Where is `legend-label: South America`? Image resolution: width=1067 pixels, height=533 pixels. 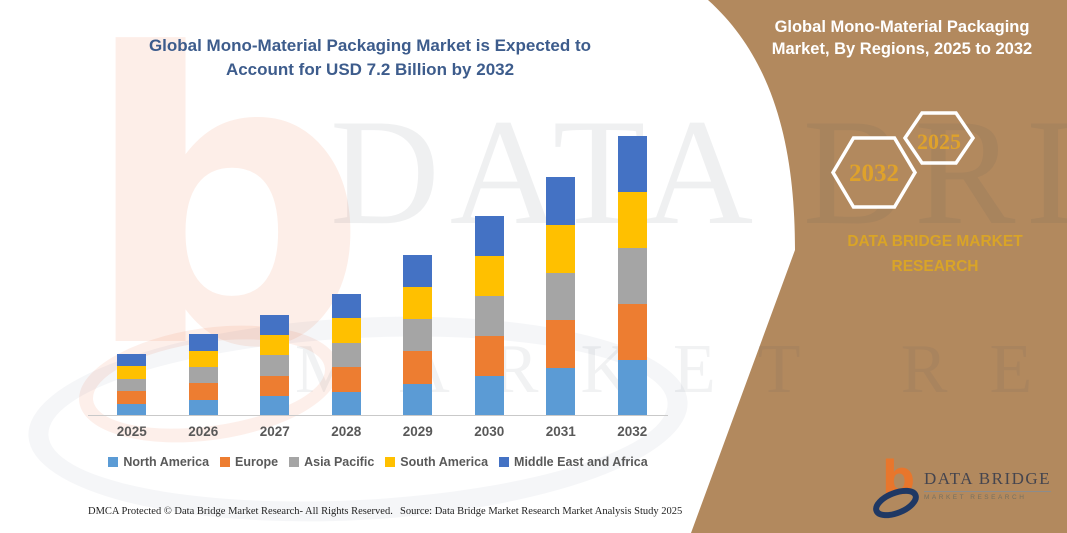
legend-label: South America is located at coordinates (444, 462).